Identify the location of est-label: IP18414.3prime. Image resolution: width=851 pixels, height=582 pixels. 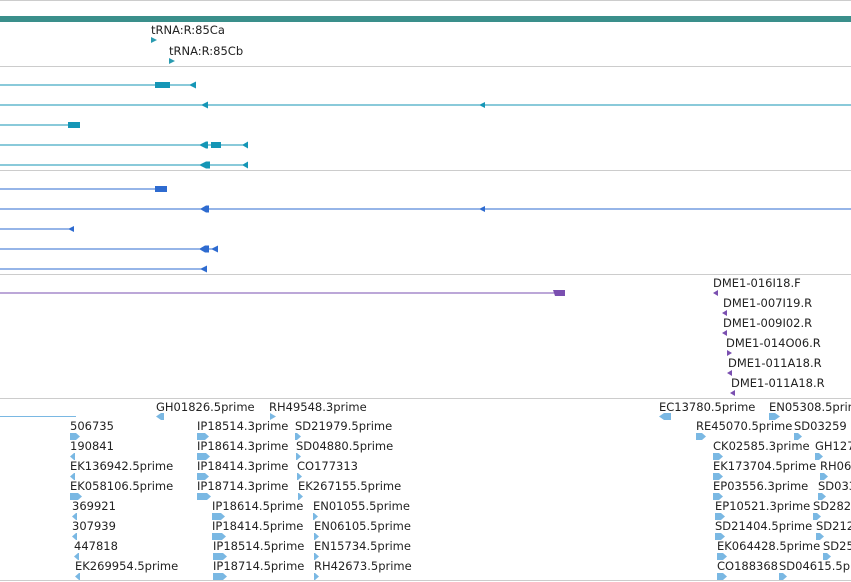
(242, 466).